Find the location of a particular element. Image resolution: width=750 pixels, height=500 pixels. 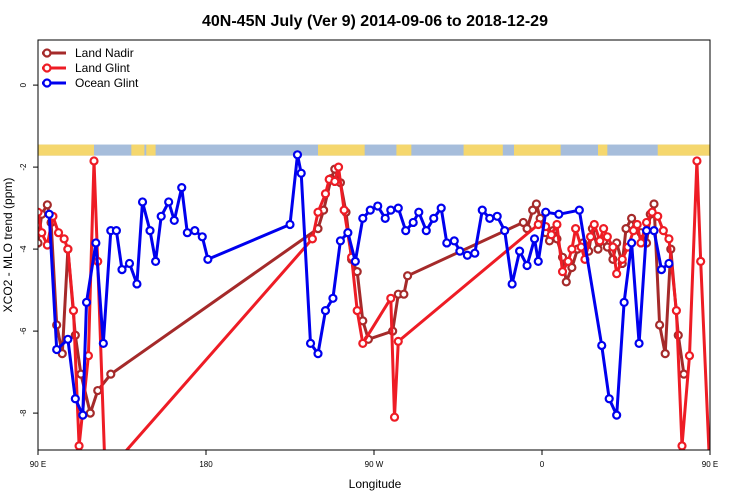

x-tick-label: 180 is located at coordinates (206, 464).